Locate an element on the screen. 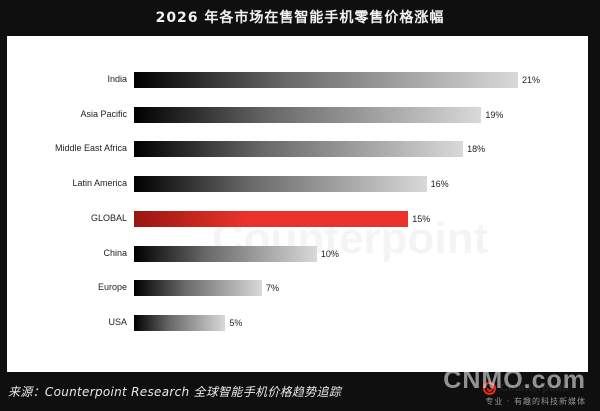 The image size is (600, 411). value-label: 10% is located at coordinates (329, 253).